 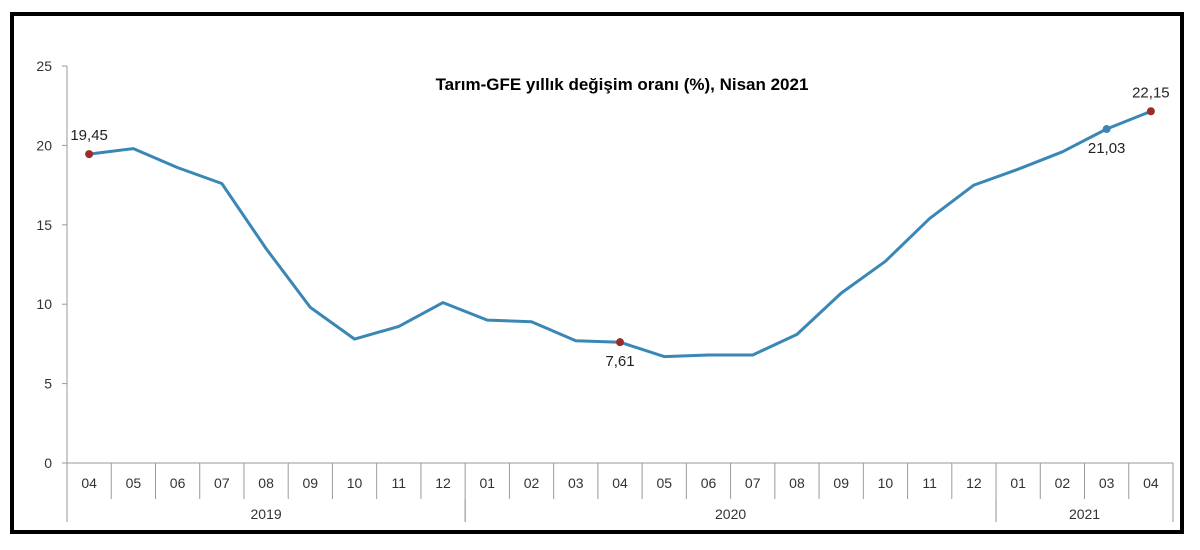 I want to click on data-label: 7,61, so click(x=619, y=361).